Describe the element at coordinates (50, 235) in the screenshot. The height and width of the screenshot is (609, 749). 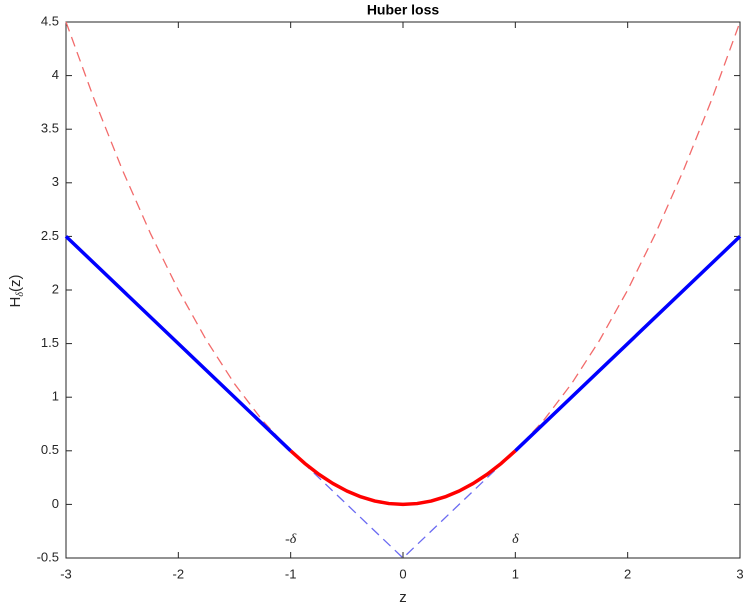
I see `y-tick-label: 2.5` at that location.